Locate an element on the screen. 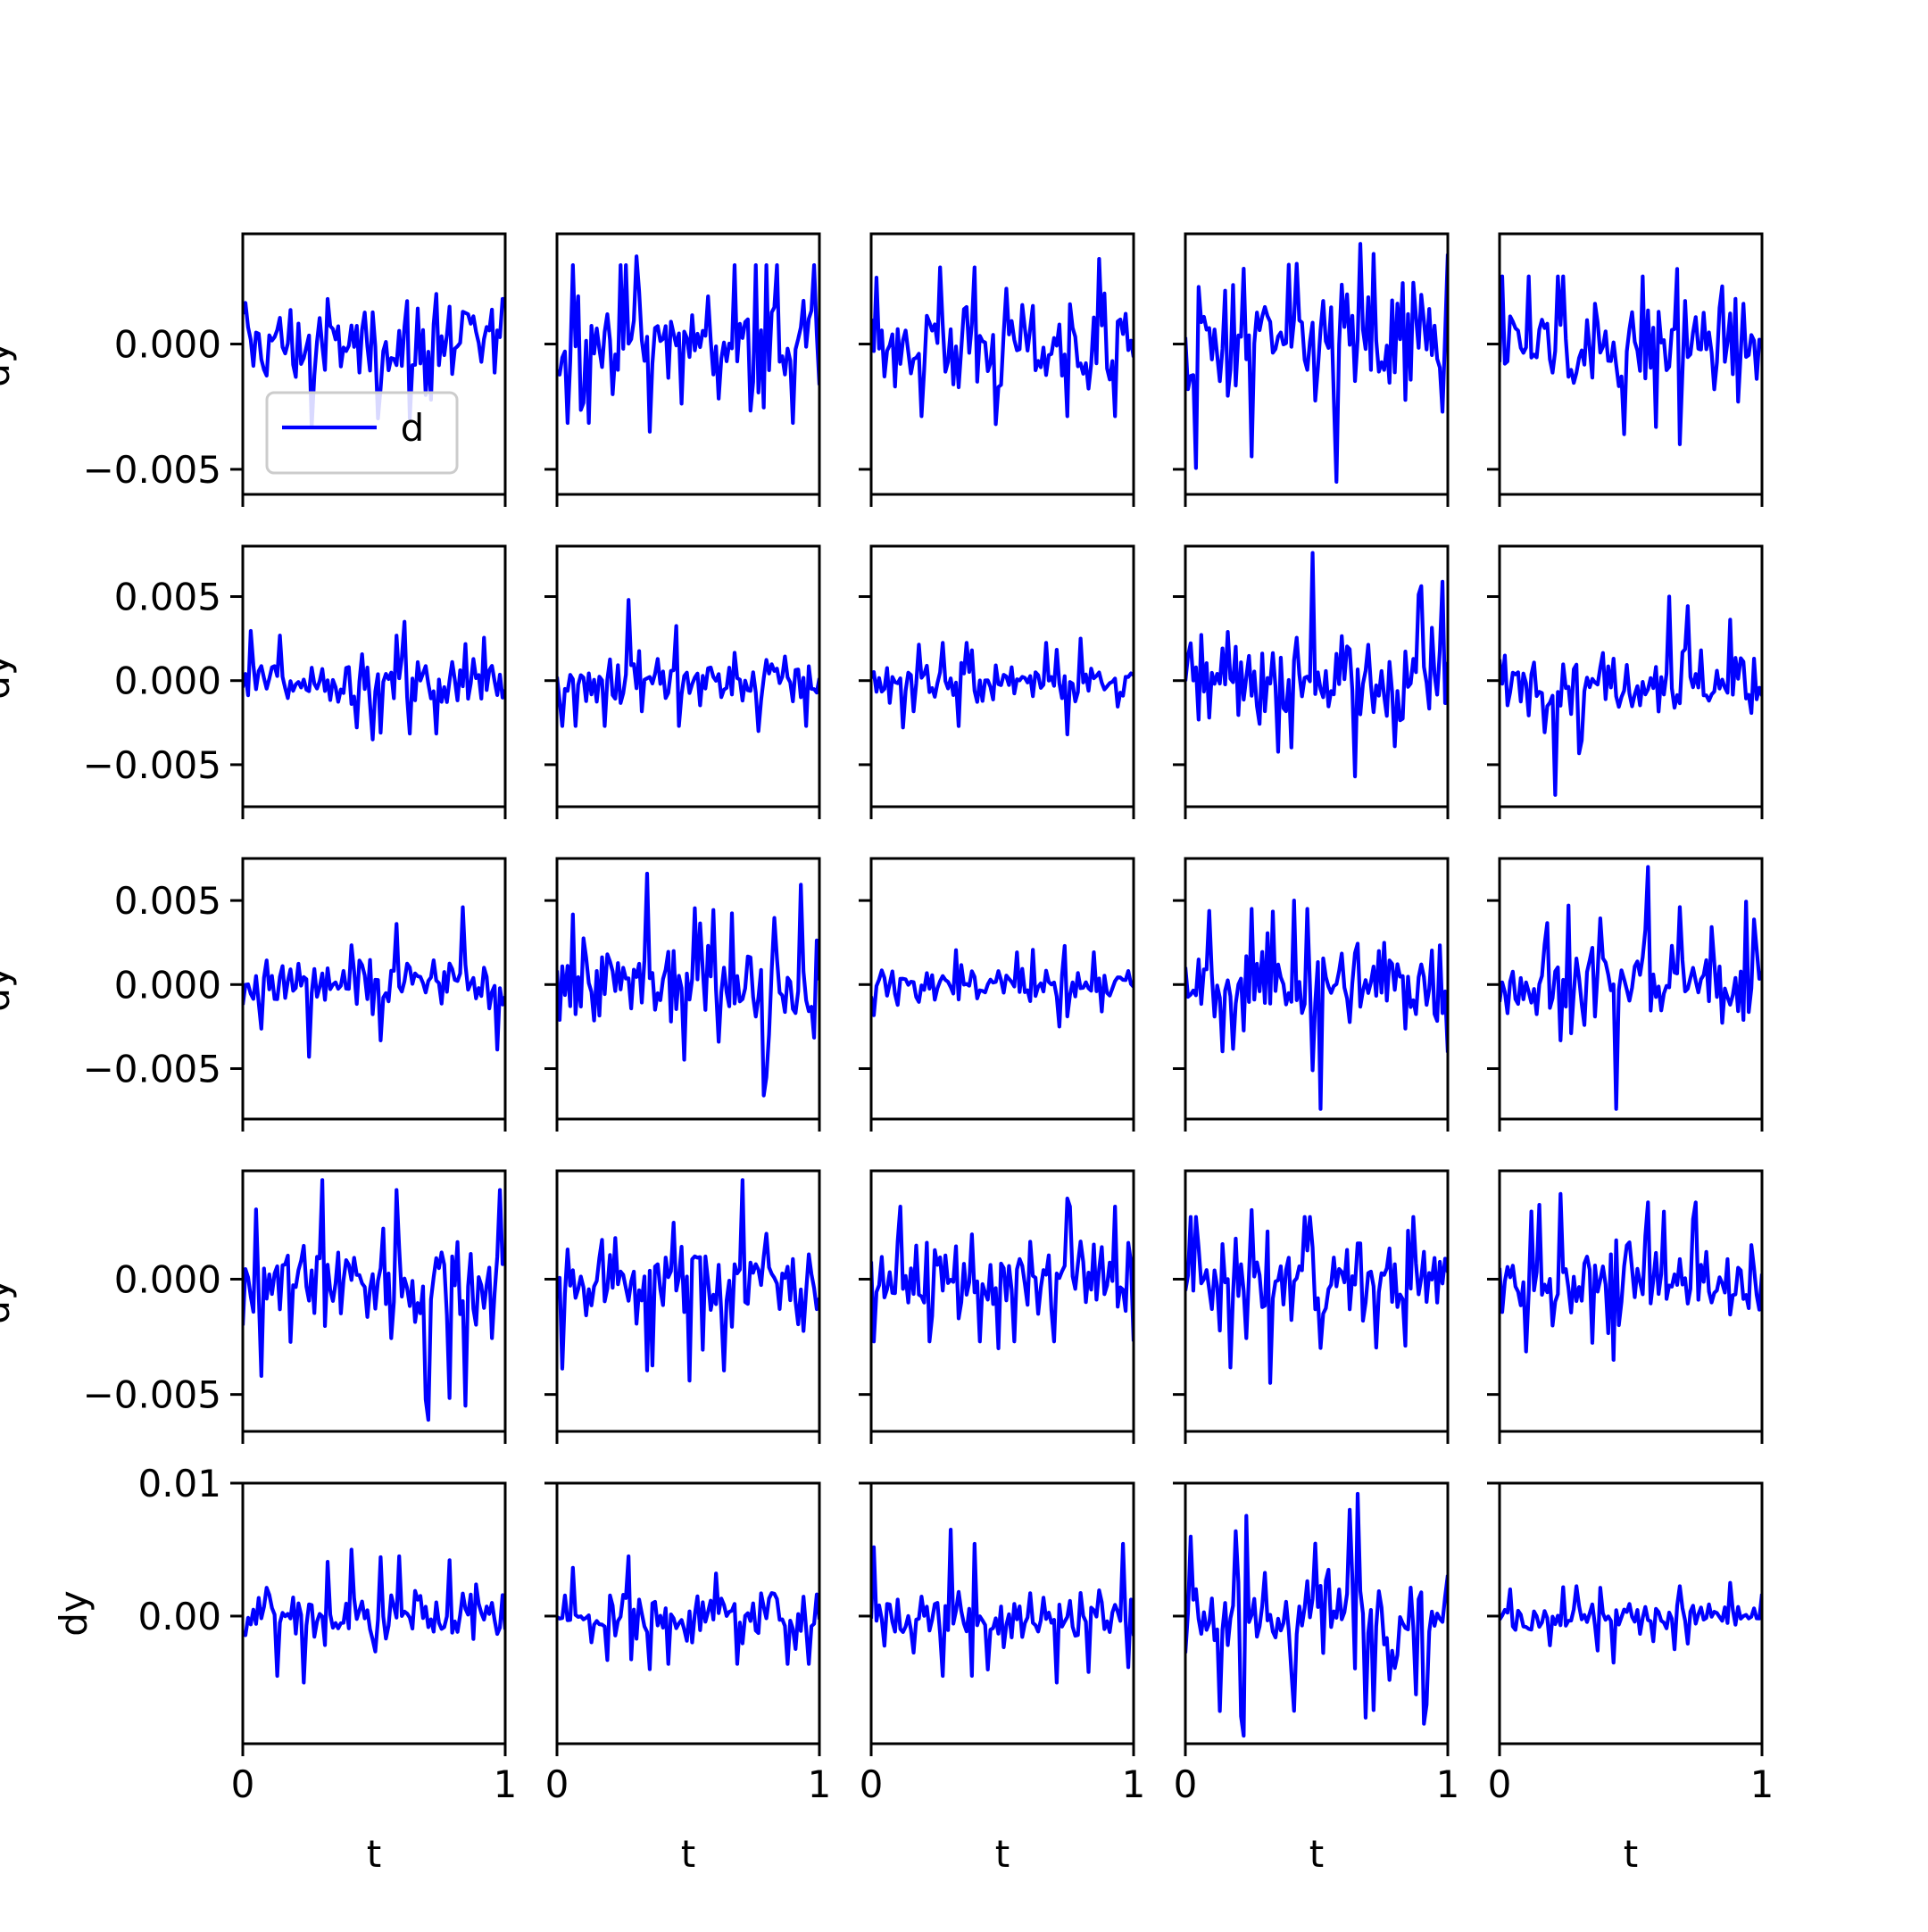  subplot-r2-c4 is located at coordinates (1625, 994).